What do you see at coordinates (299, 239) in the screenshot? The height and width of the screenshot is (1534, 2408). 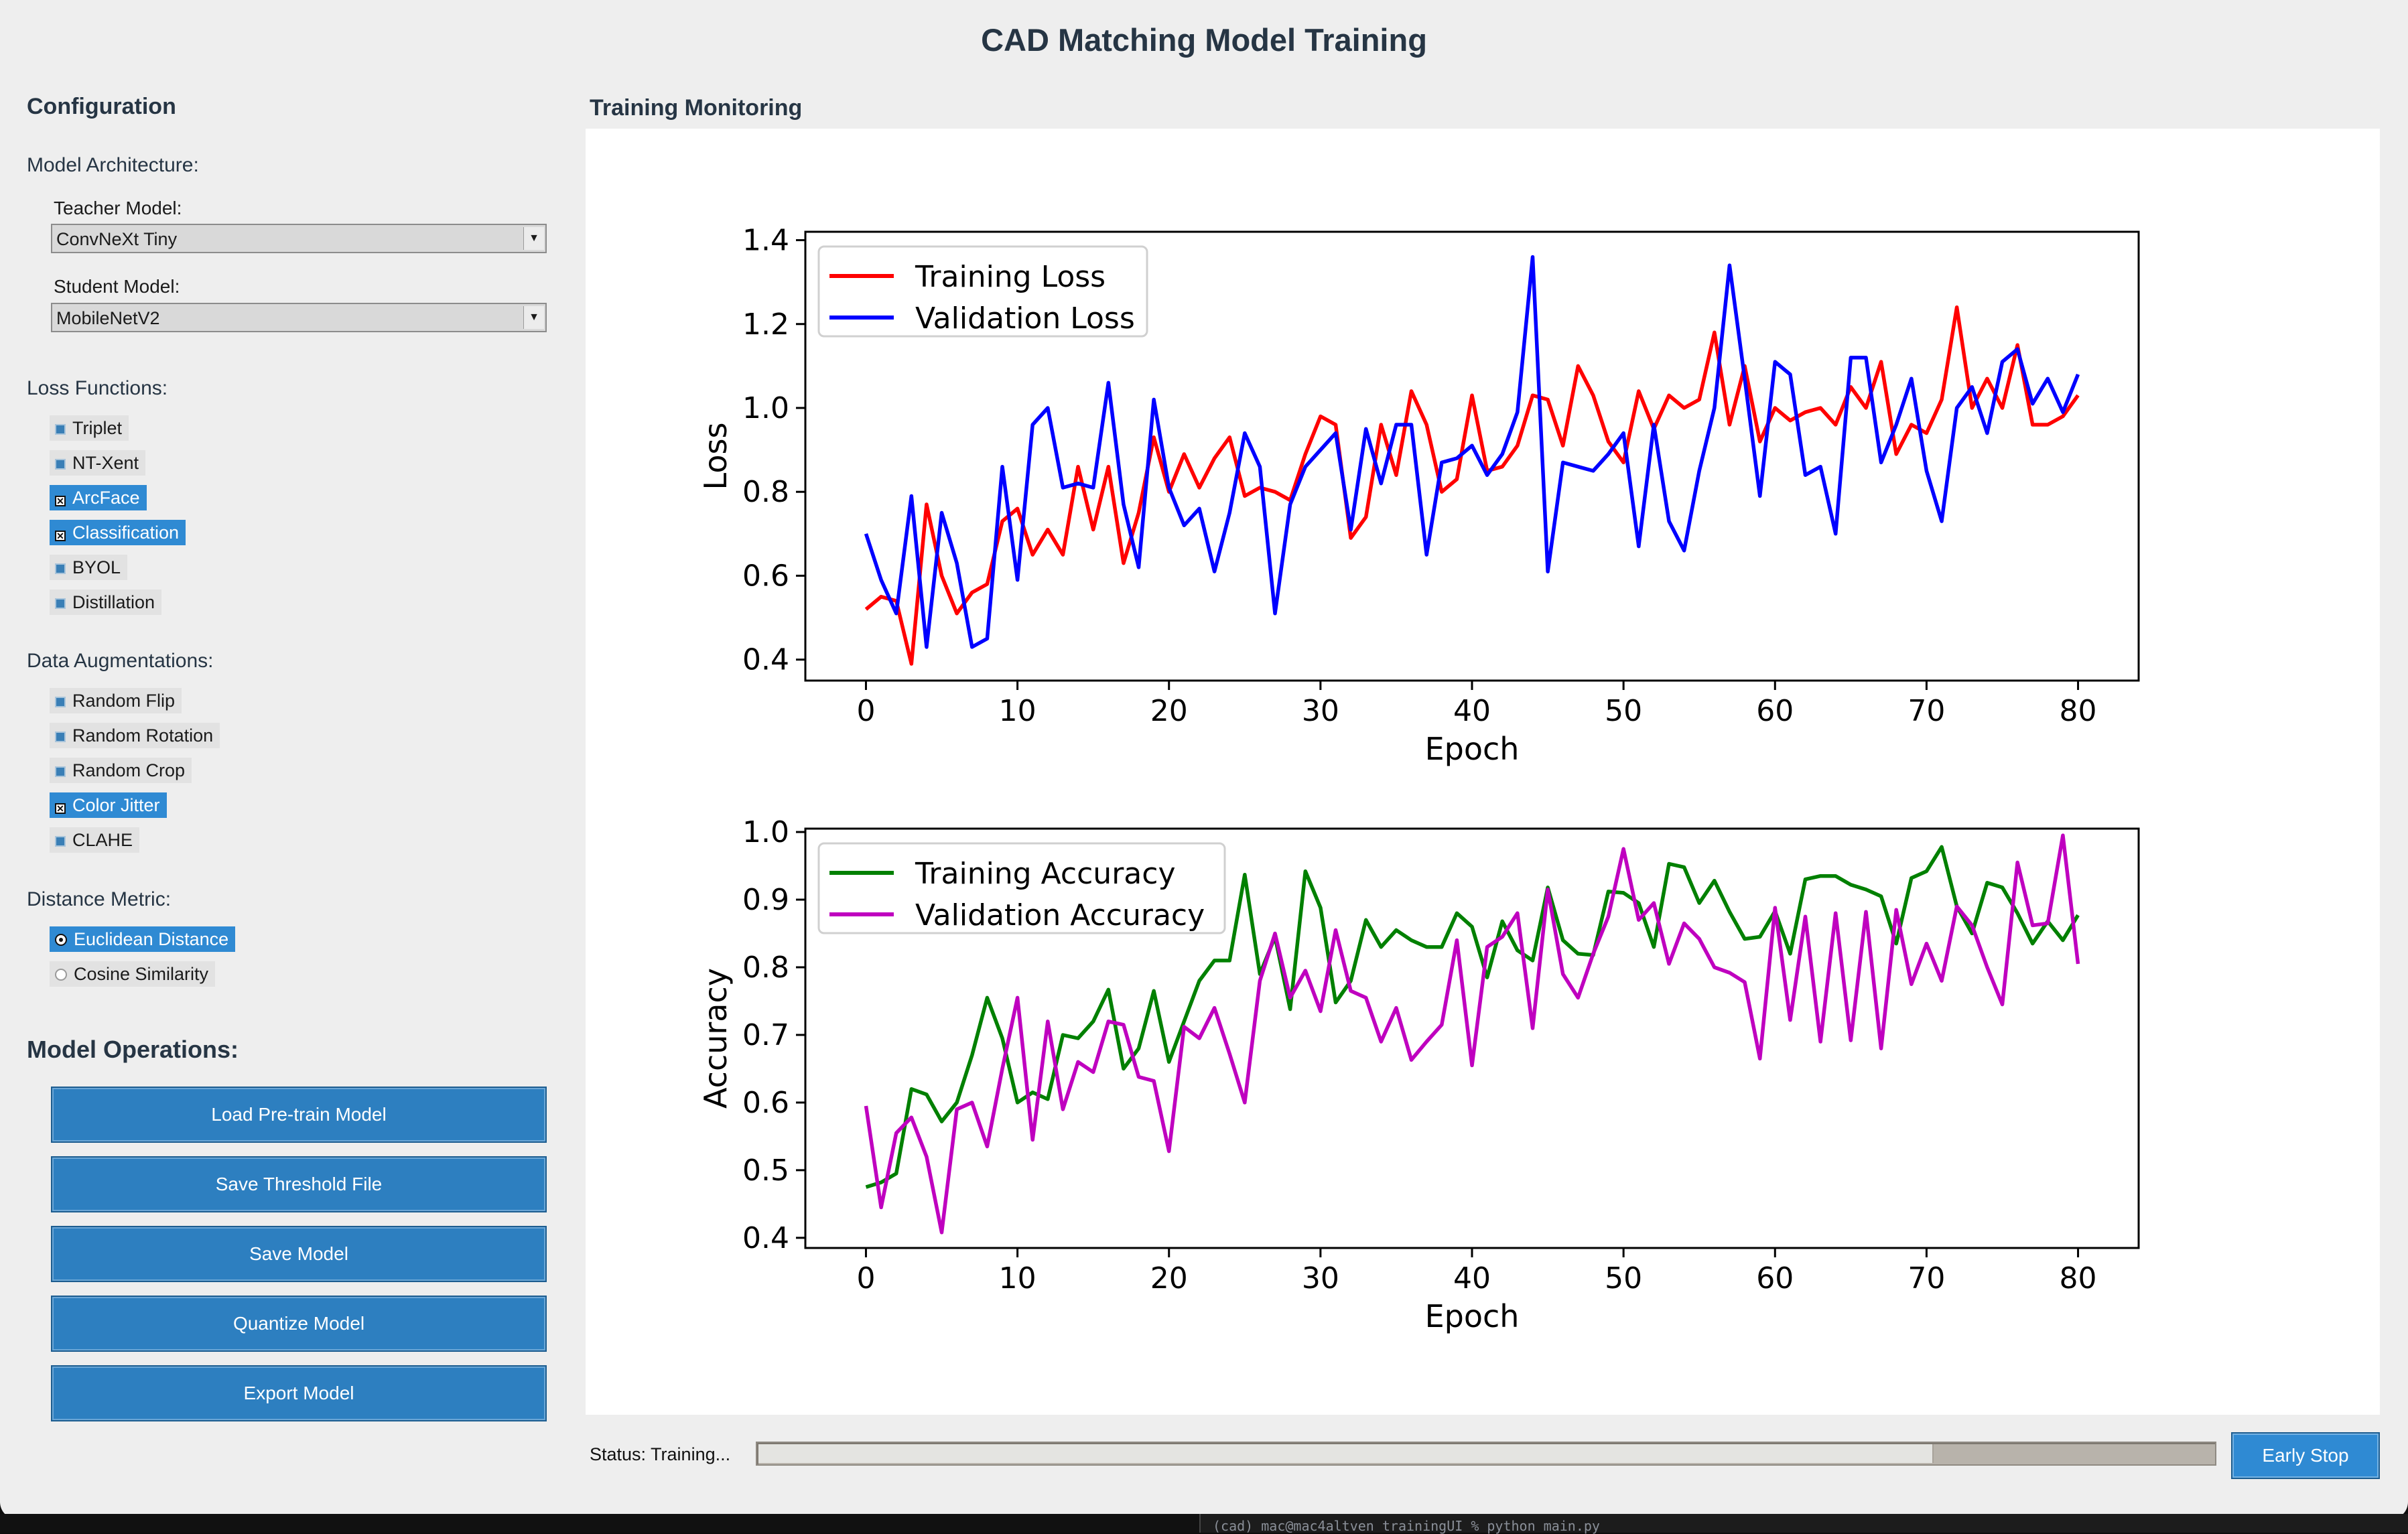 I see `teacher-model-select: ConvNeXt Tiny ▼` at bounding box center [299, 239].